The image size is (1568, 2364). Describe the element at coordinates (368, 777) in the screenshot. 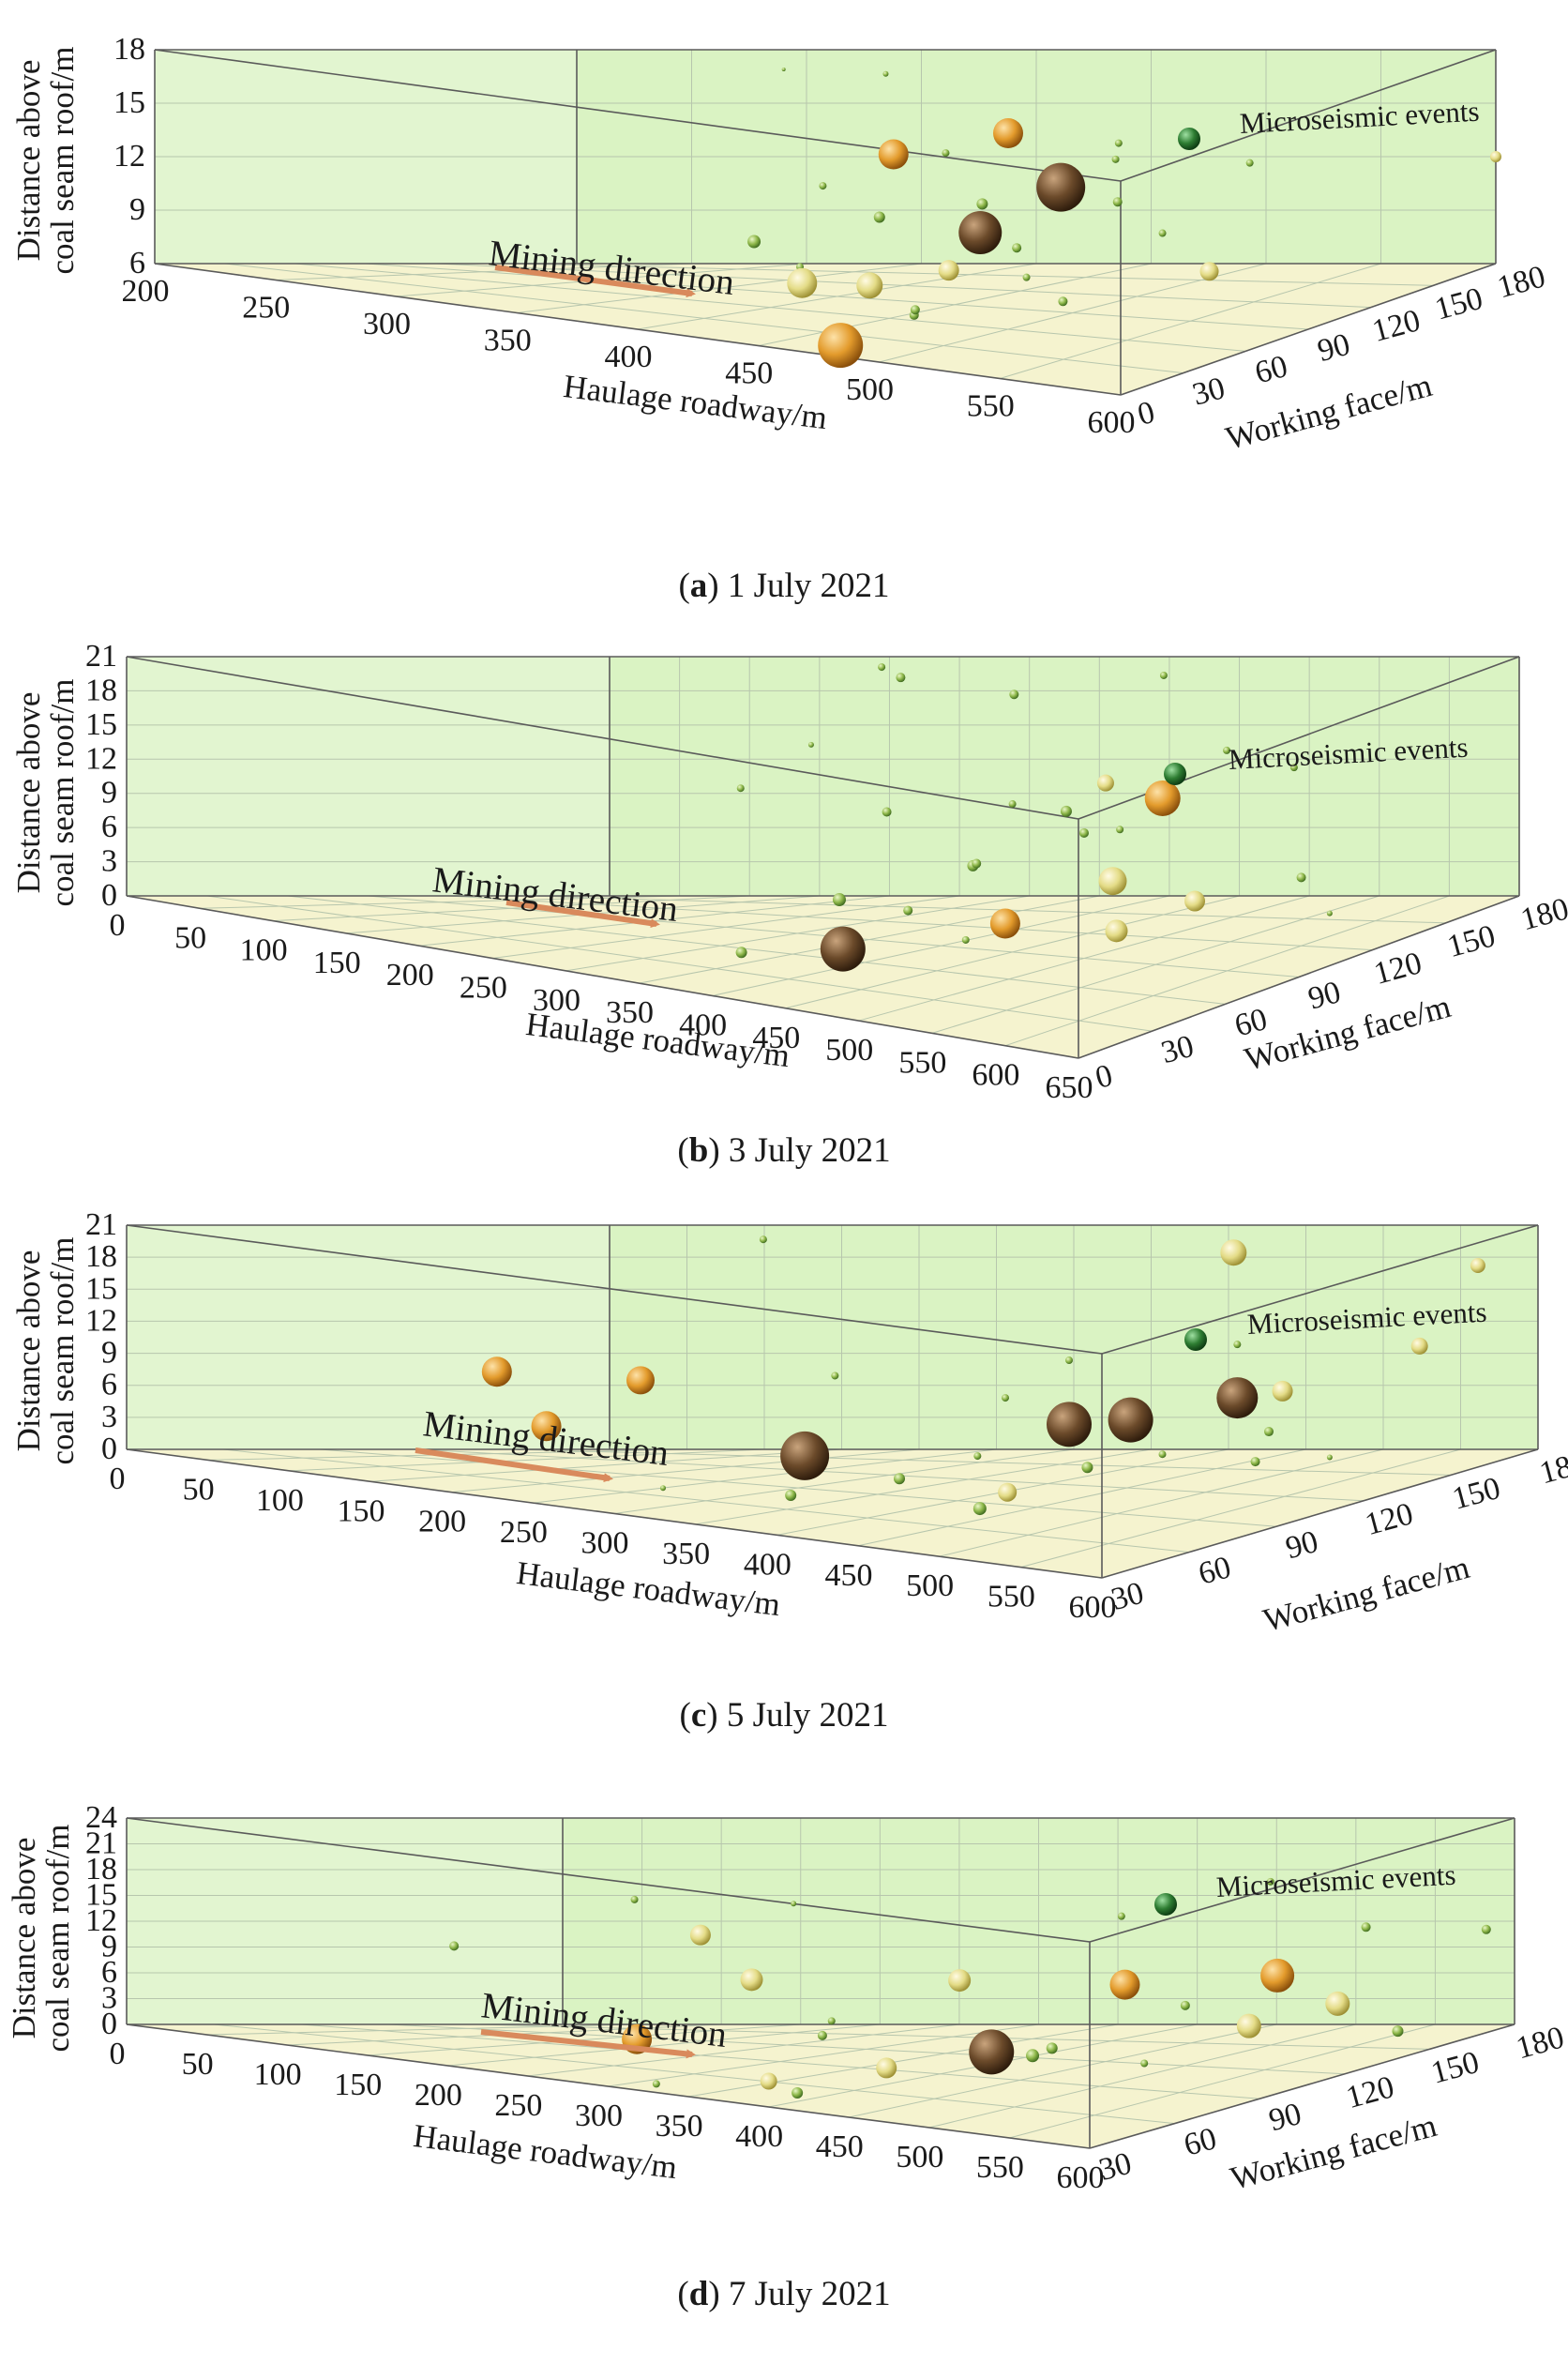

I see `left-wall` at that location.